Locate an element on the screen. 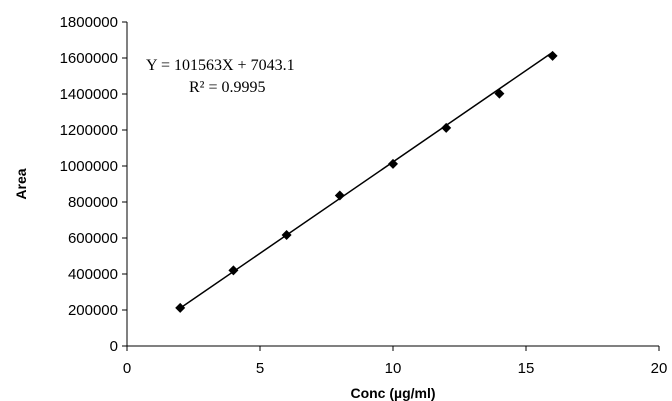  y-tick-label: 800000 is located at coordinates (93, 202).